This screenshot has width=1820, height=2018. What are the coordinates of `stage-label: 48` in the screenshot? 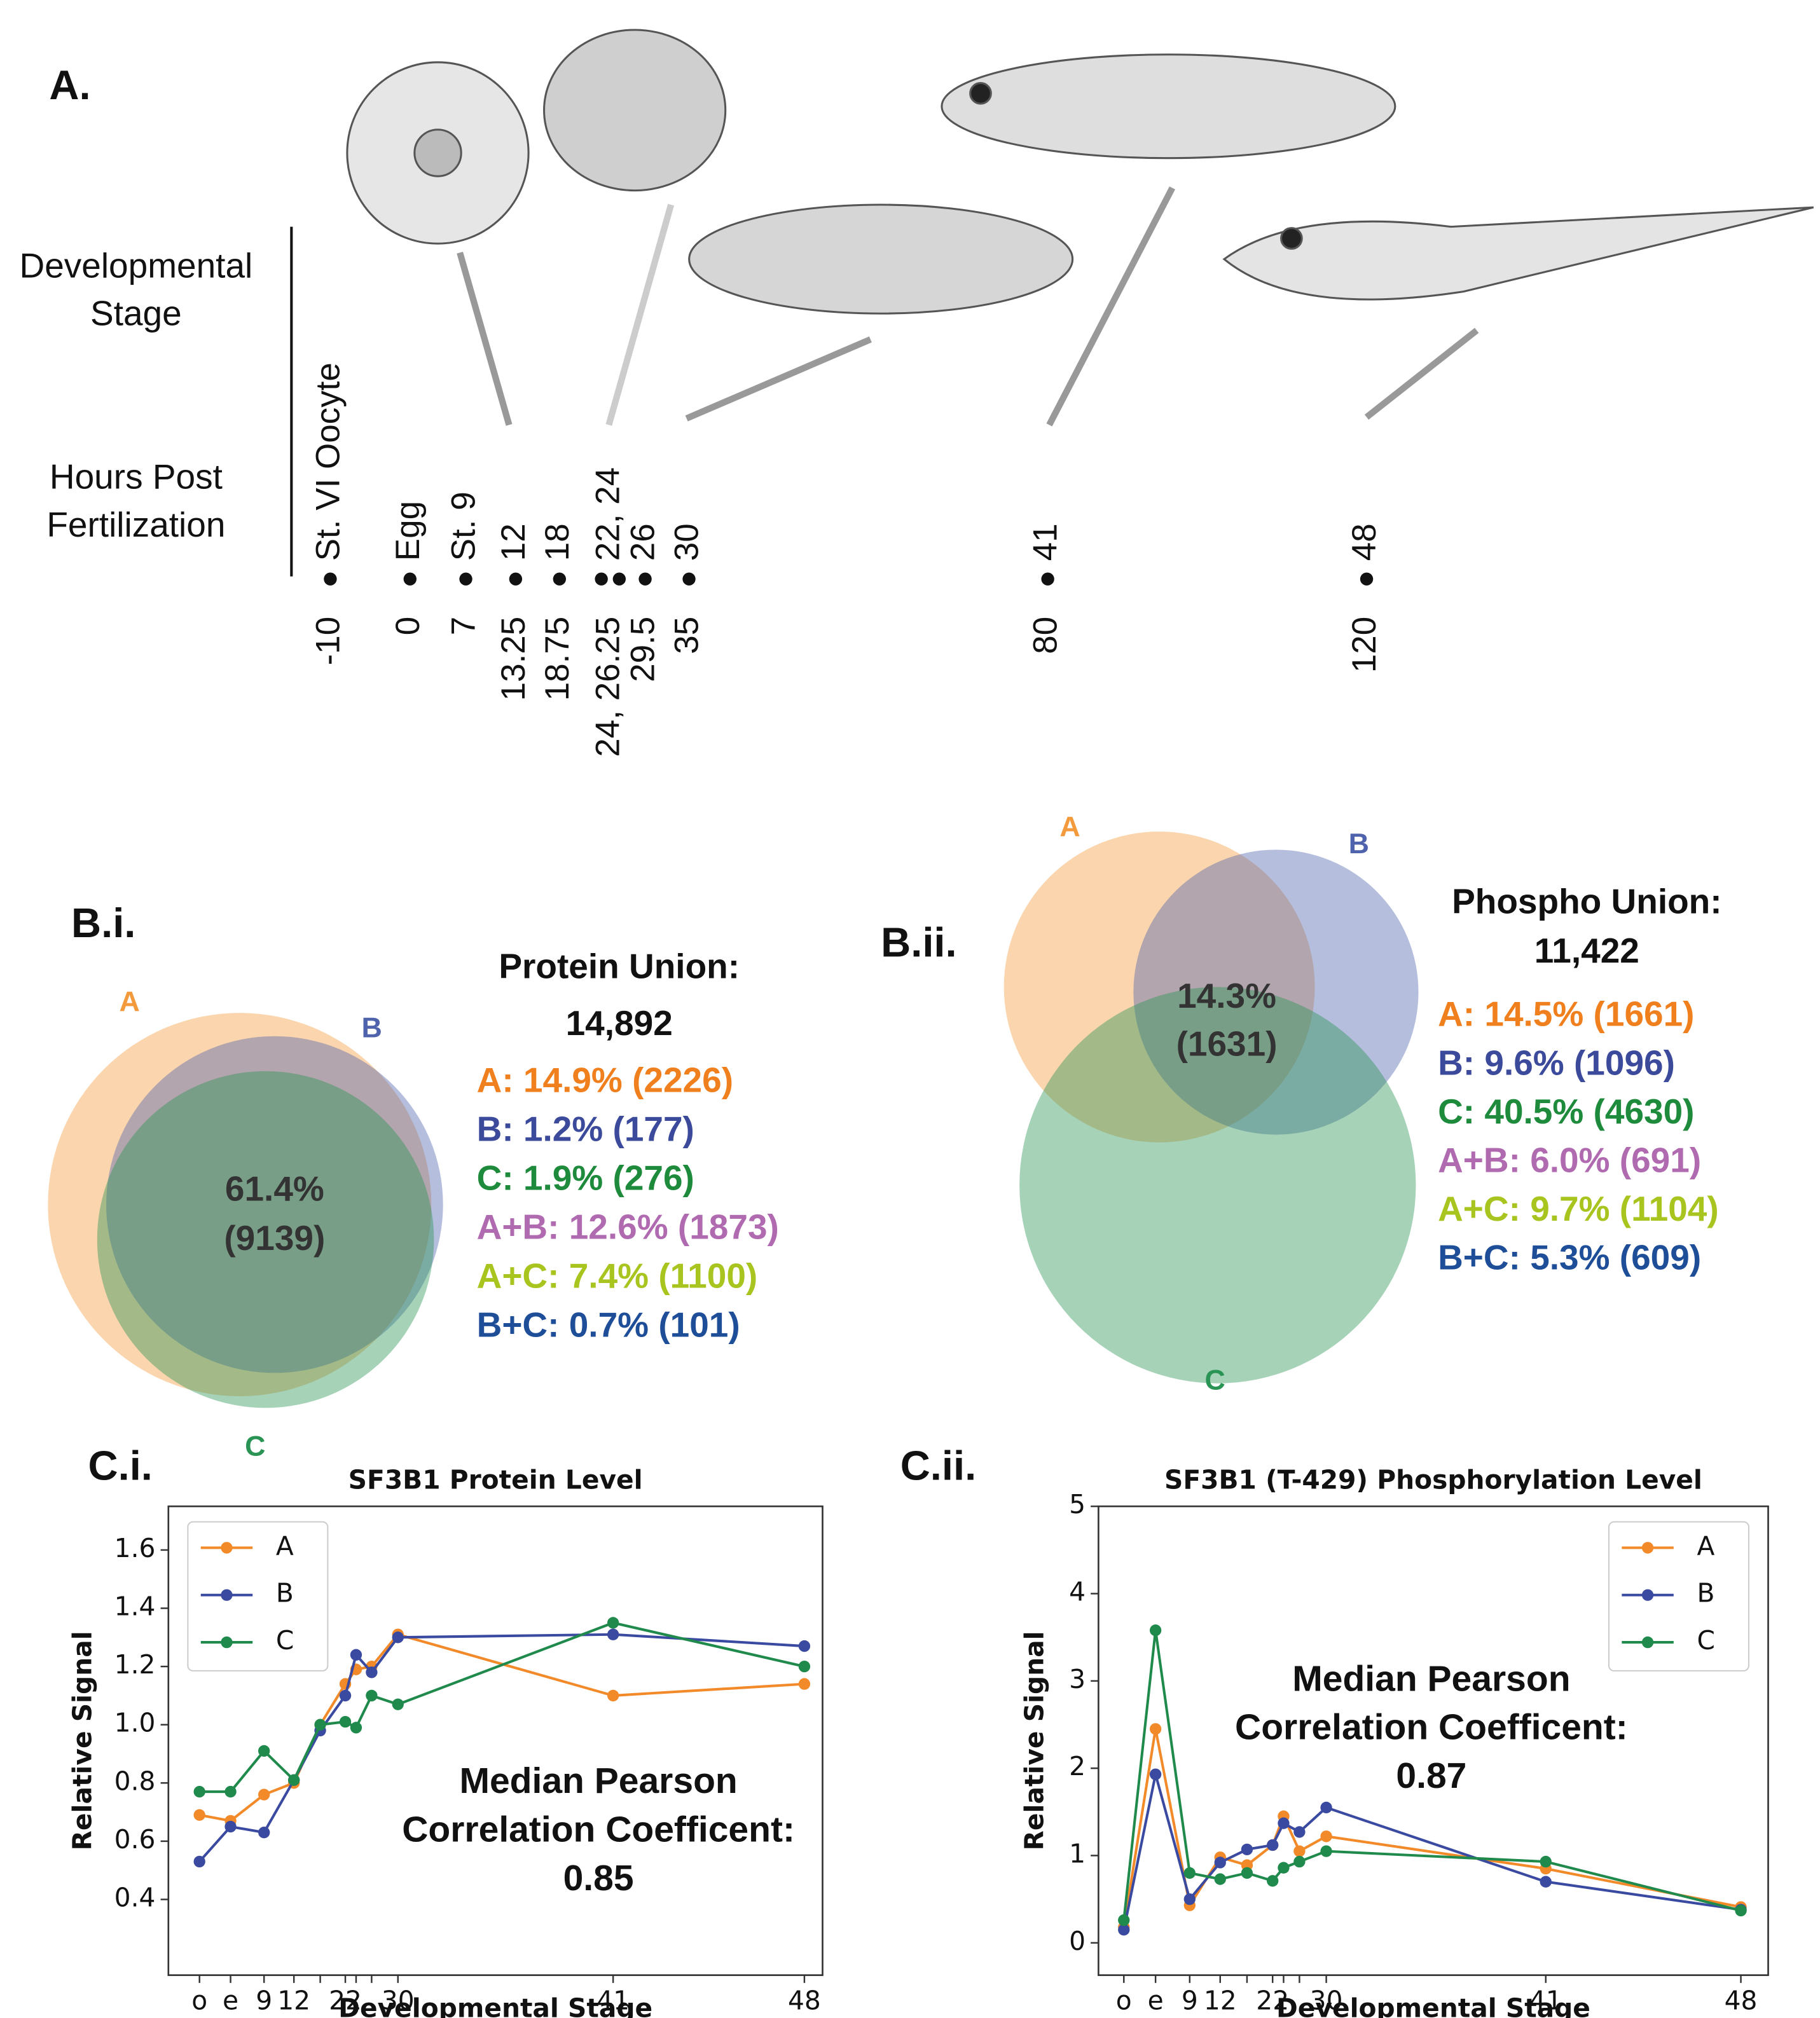 It's located at (1364, 542).